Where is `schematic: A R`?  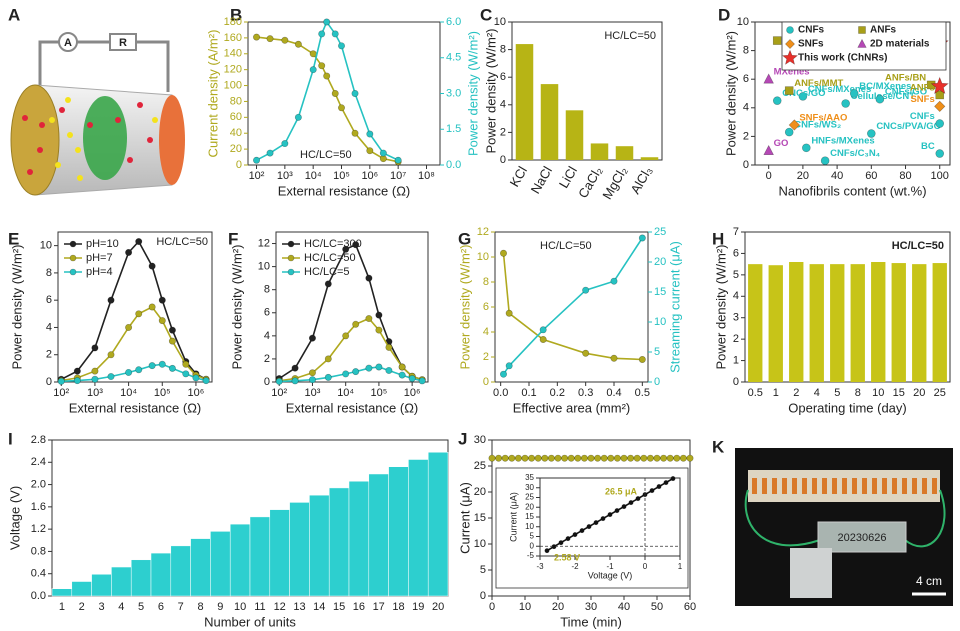 schematic: A R is located at coordinates (97, 114).